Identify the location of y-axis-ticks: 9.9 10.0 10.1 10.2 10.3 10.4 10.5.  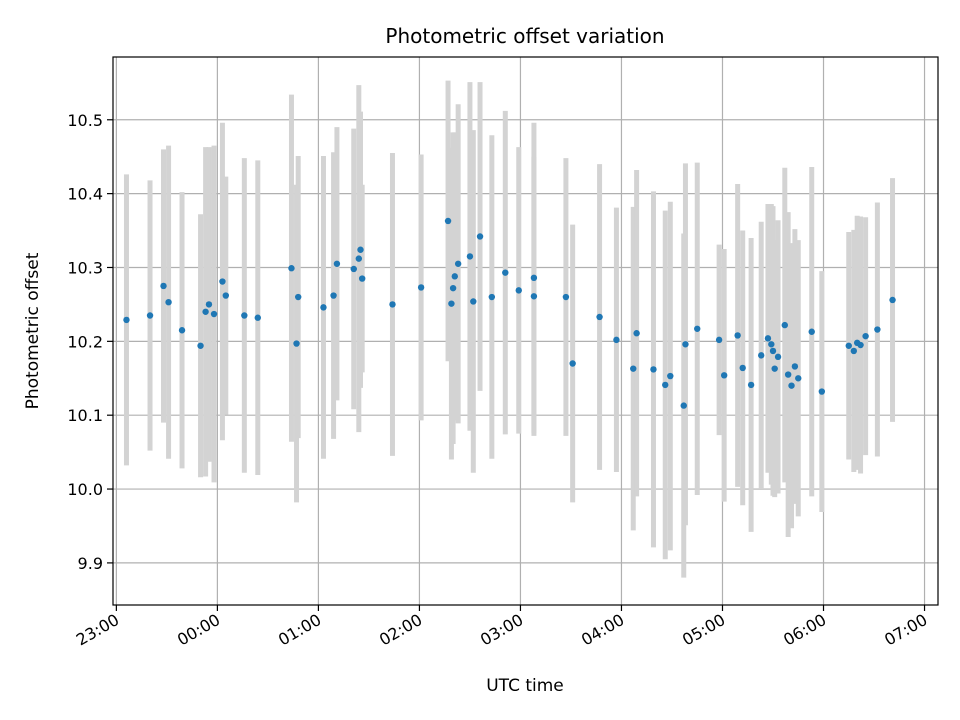
(90, 342).